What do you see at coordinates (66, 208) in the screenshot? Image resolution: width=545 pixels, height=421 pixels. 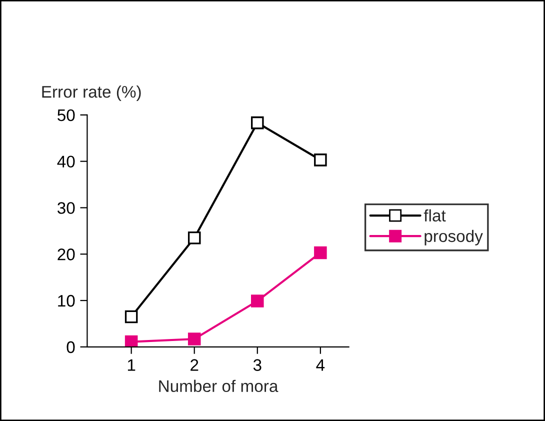 I see `y-tick-label: 30` at bounding box center [66, 208].